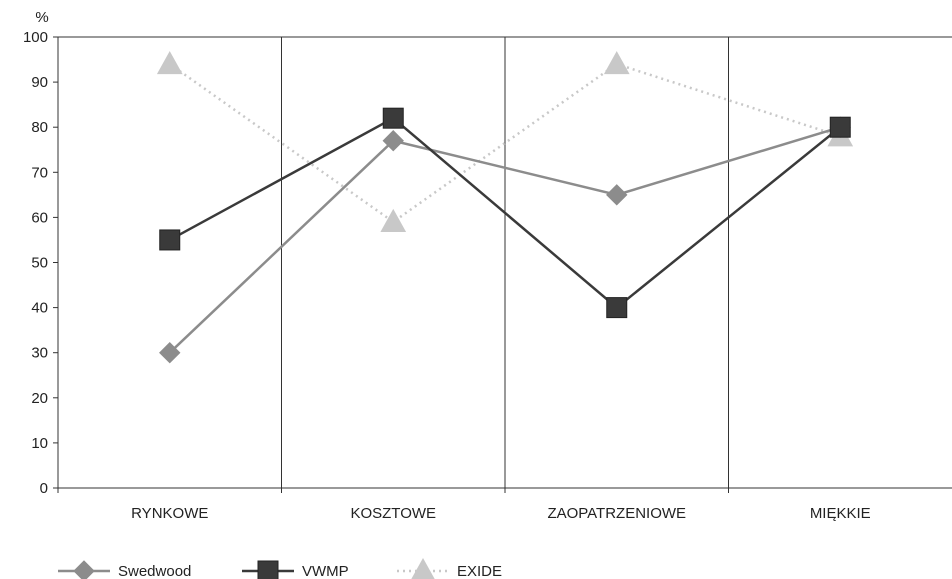 The width and height of the screenshot is (952, 579). I want to click on y-tick-label: 80, so click(39, 127).